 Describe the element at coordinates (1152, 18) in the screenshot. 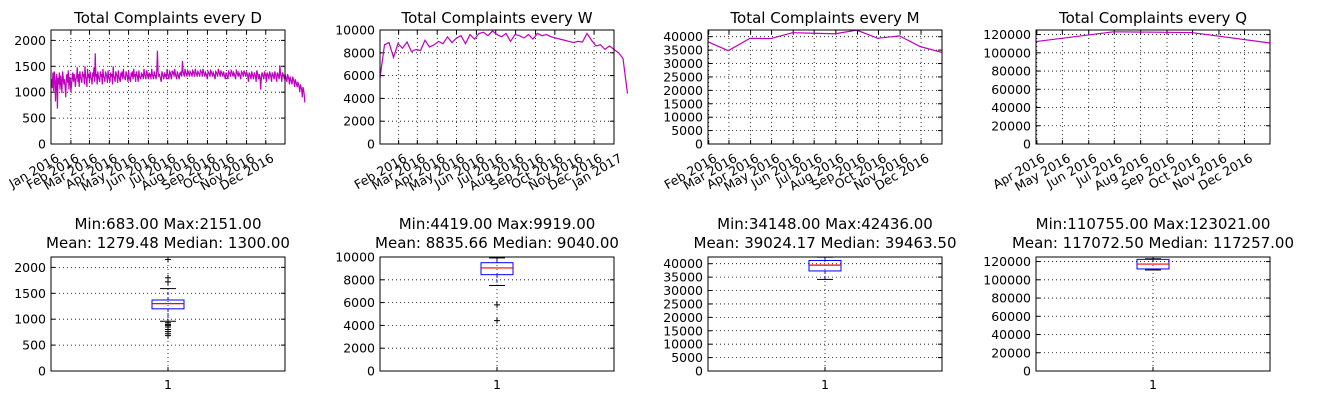

I see `chart-title: Total Complaints every Q` at that location.